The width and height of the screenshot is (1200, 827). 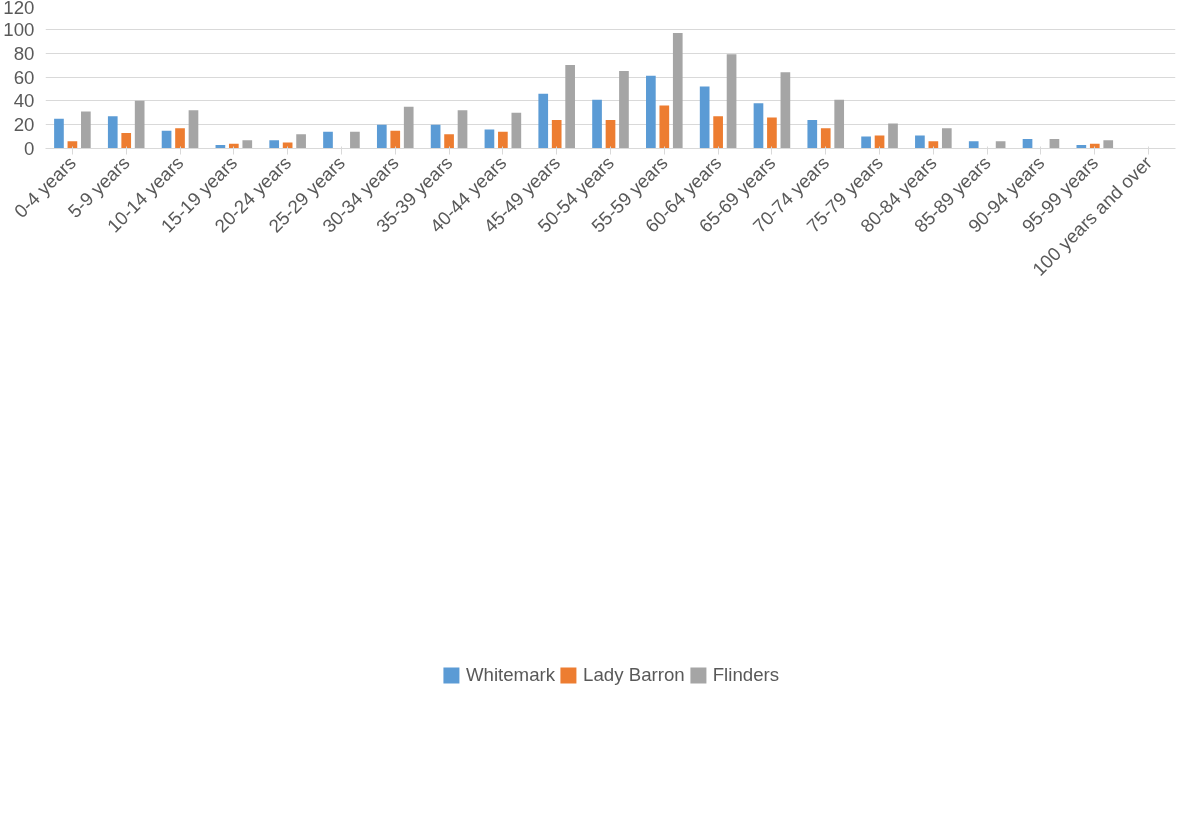 What do you see at coordinates (24, 77) in the screenshot?
I see `y-tick-label: 60` at bounding box center [24, 77].